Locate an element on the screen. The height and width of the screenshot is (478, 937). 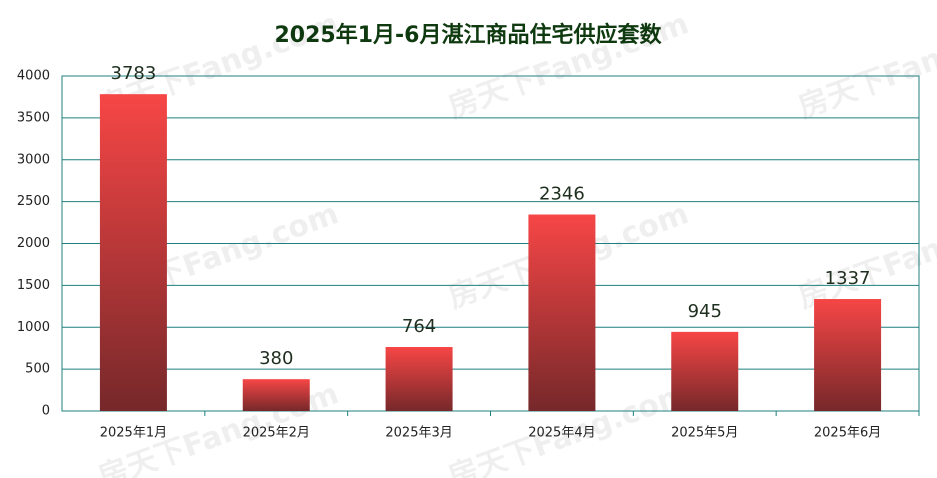
y-tick-label: 2500 is located at coordinates (33, 201).